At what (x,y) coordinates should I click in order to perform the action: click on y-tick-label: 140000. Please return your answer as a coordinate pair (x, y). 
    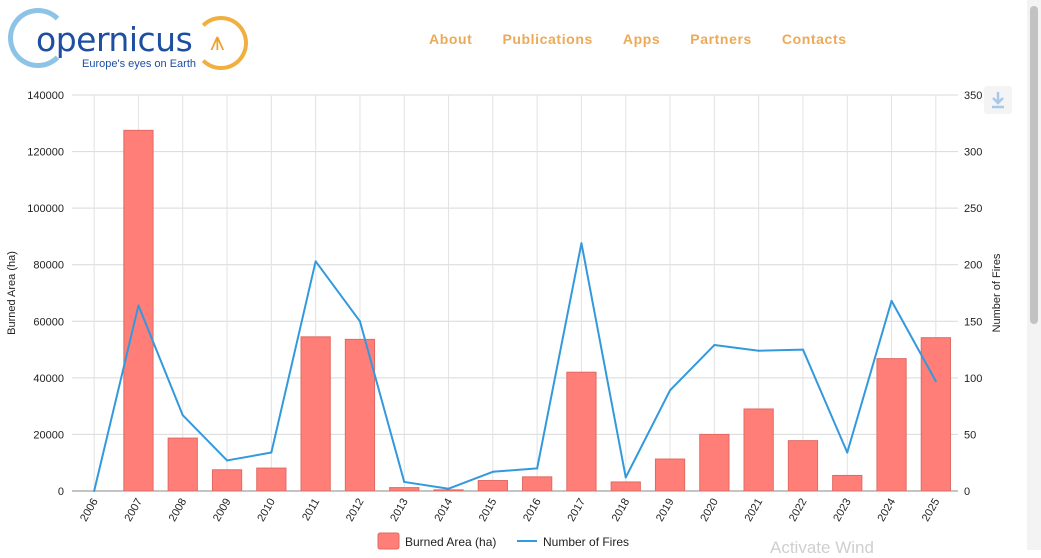
    Looking at the image, I should click on (45, 96).